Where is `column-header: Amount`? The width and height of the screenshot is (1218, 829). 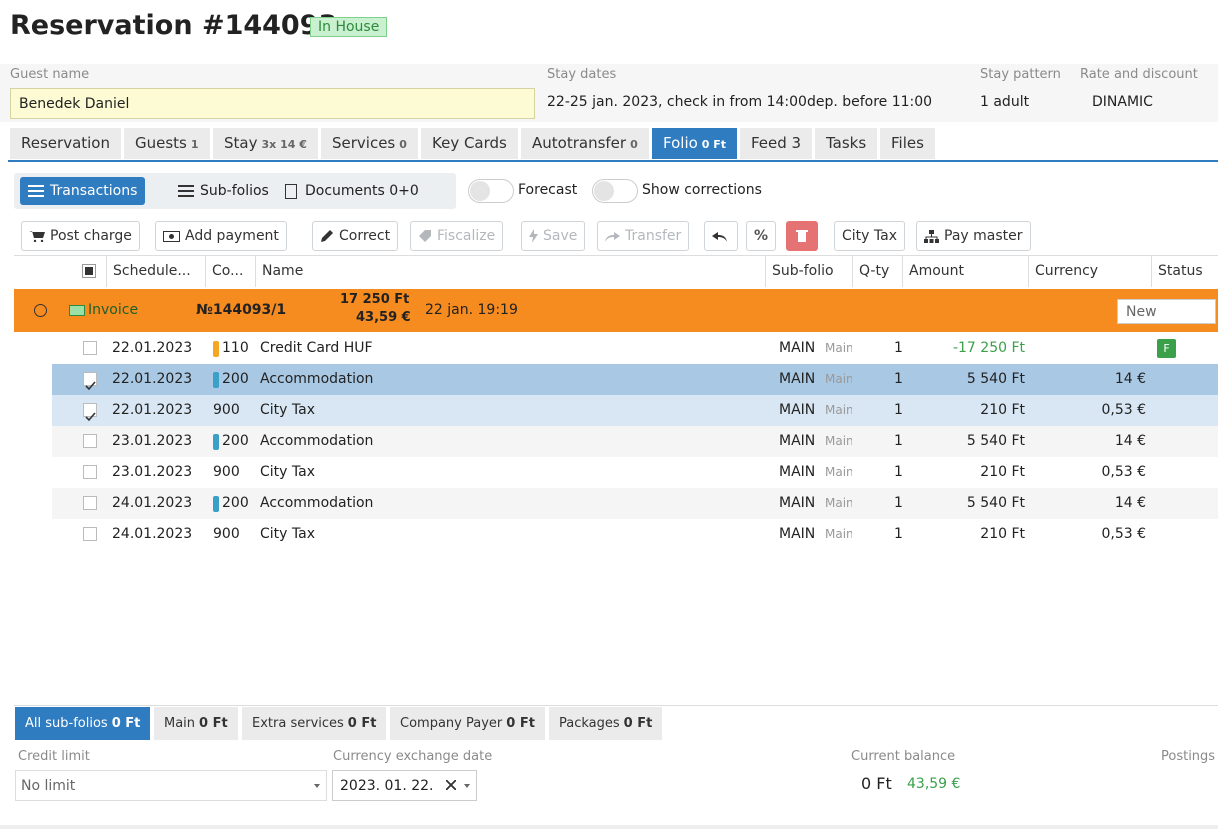 column-header: Amount is located at coordinates (965, 271).